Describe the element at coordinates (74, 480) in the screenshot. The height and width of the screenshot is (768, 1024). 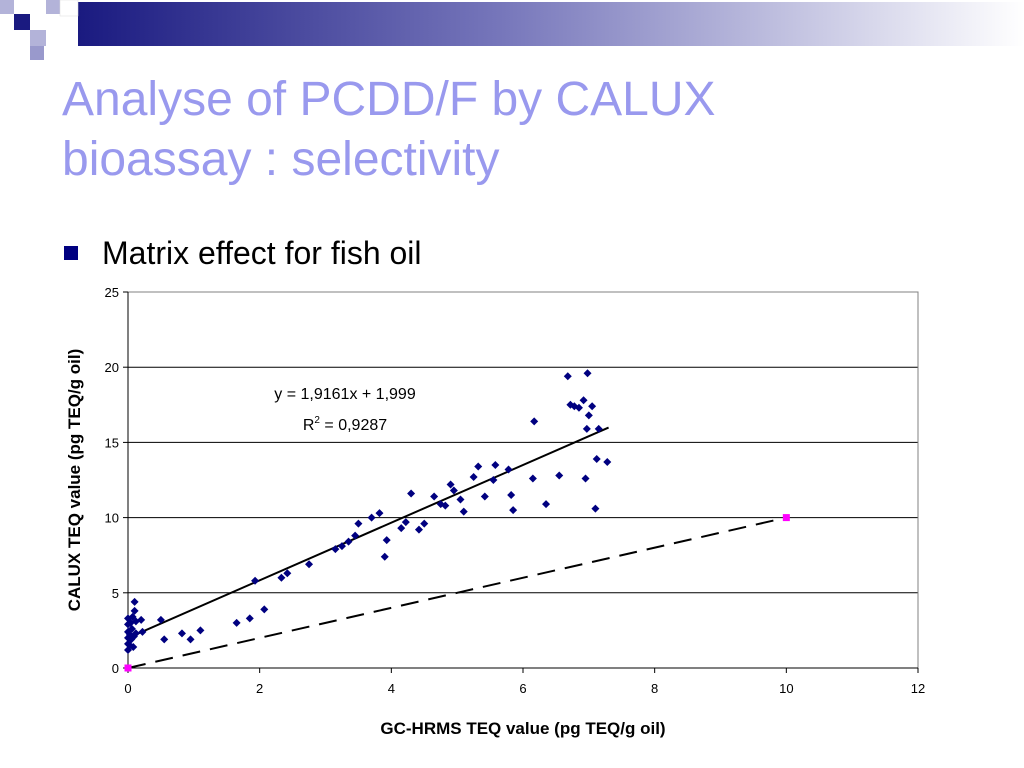
I see `y-axis-label: CALUX TEQ value (pg TEQ/g oil)` at that location.